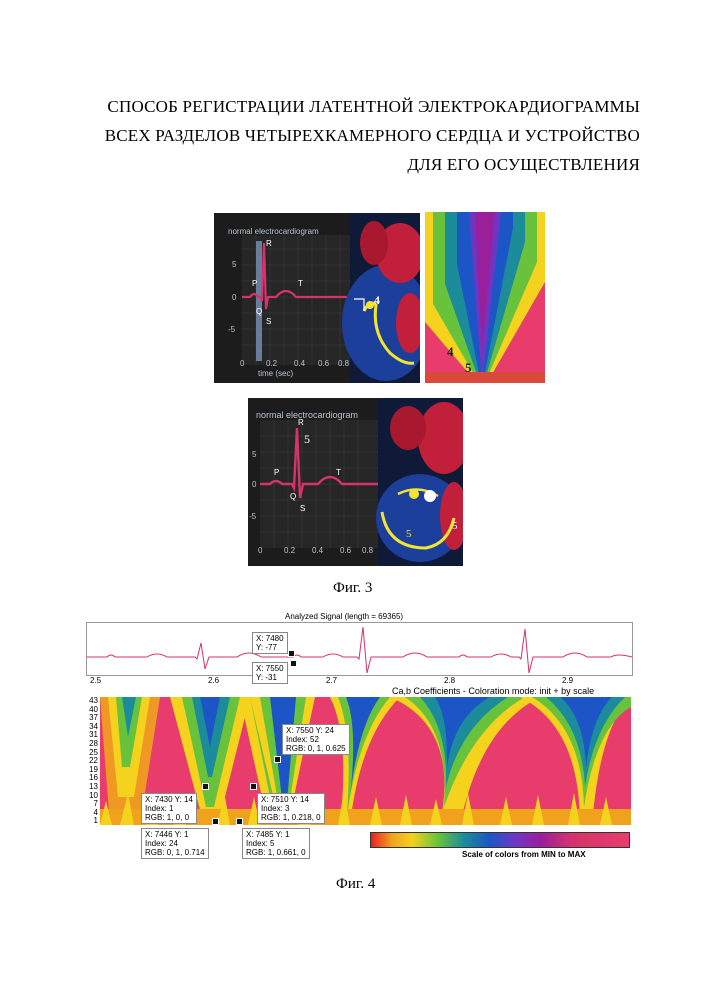 The height and width of the screenshot is (1000, 707). Describe the element at coordinates (367, 550) in the screenshot. I see `fig3-bottom-xtick-4: 0.8` at that location.